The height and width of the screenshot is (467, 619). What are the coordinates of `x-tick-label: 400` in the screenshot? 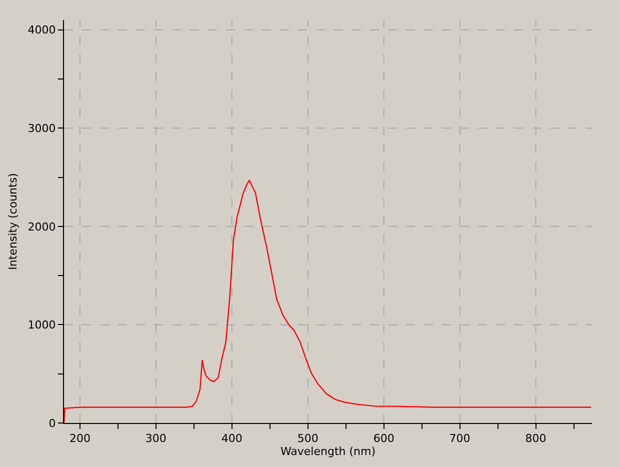 It's located at (231, 439).